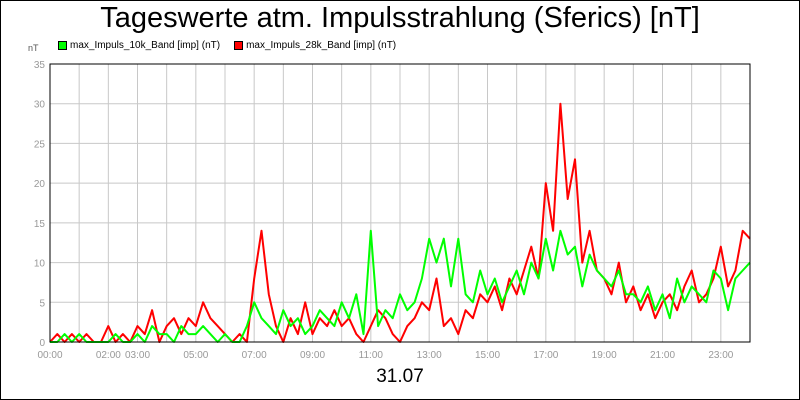 Image resolution: width=800 pixels, height=400 pixels. I want to click on x-tick-label: 05:00, so click(195, 355).